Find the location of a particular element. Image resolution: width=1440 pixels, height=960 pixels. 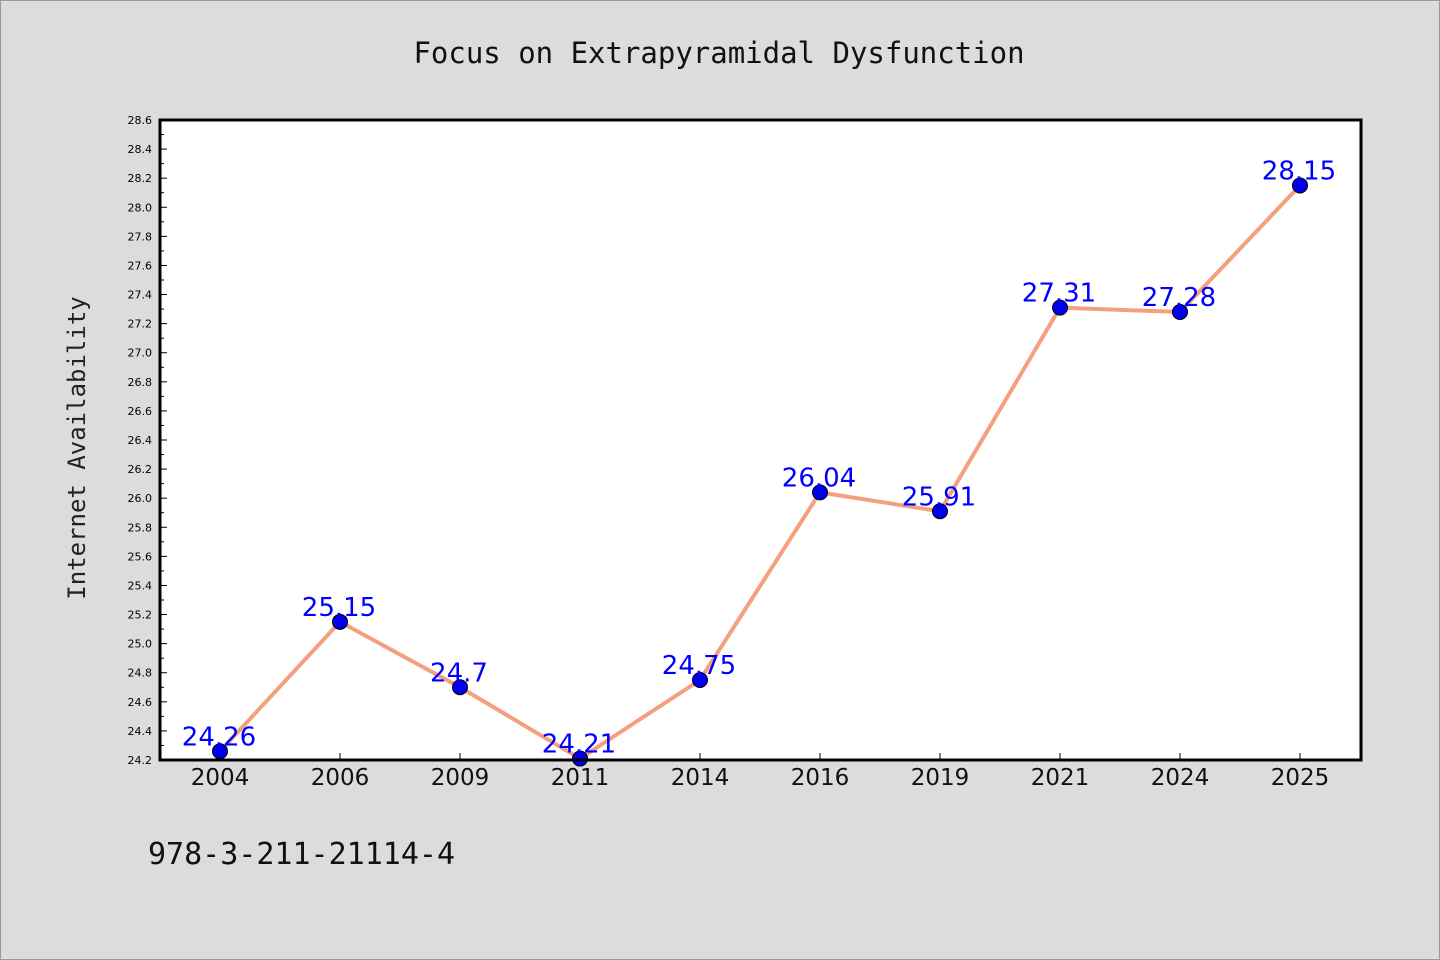

y-tick-label: 26.4 is located at coordinates (140, 440).